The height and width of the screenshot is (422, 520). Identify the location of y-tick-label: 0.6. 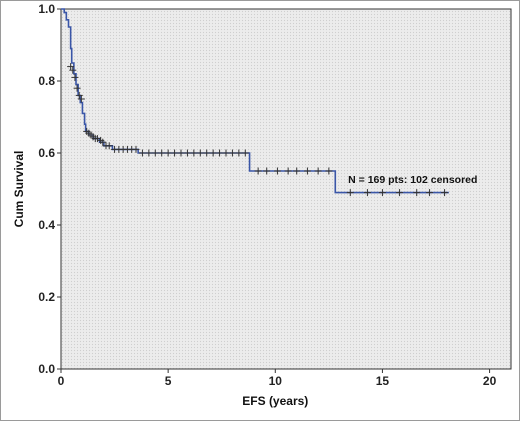
(46, 153).